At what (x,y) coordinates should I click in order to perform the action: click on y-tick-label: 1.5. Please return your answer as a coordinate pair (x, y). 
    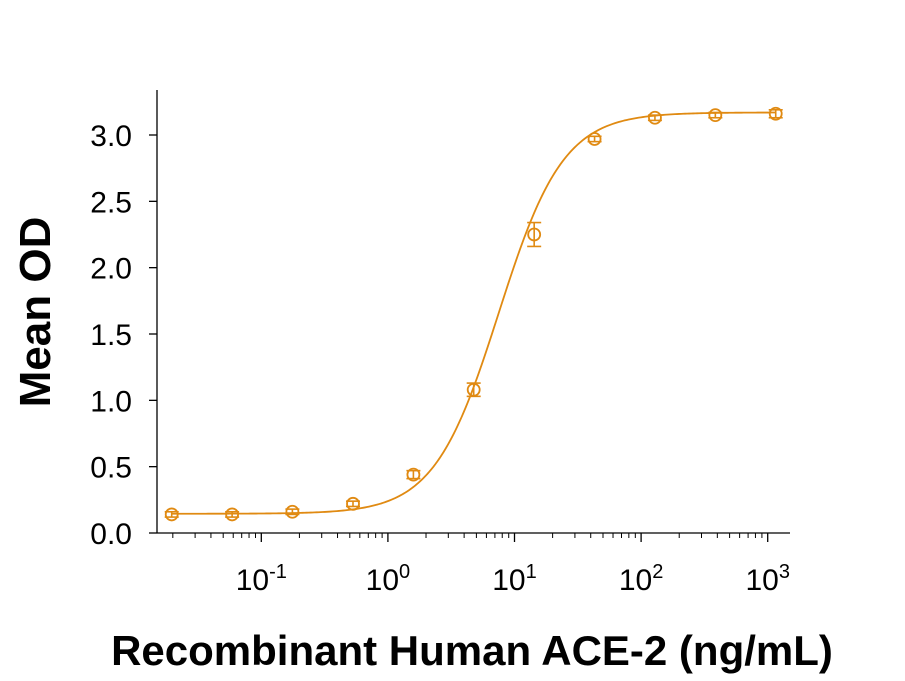
    Looking at the image, I should click on (111, 335).